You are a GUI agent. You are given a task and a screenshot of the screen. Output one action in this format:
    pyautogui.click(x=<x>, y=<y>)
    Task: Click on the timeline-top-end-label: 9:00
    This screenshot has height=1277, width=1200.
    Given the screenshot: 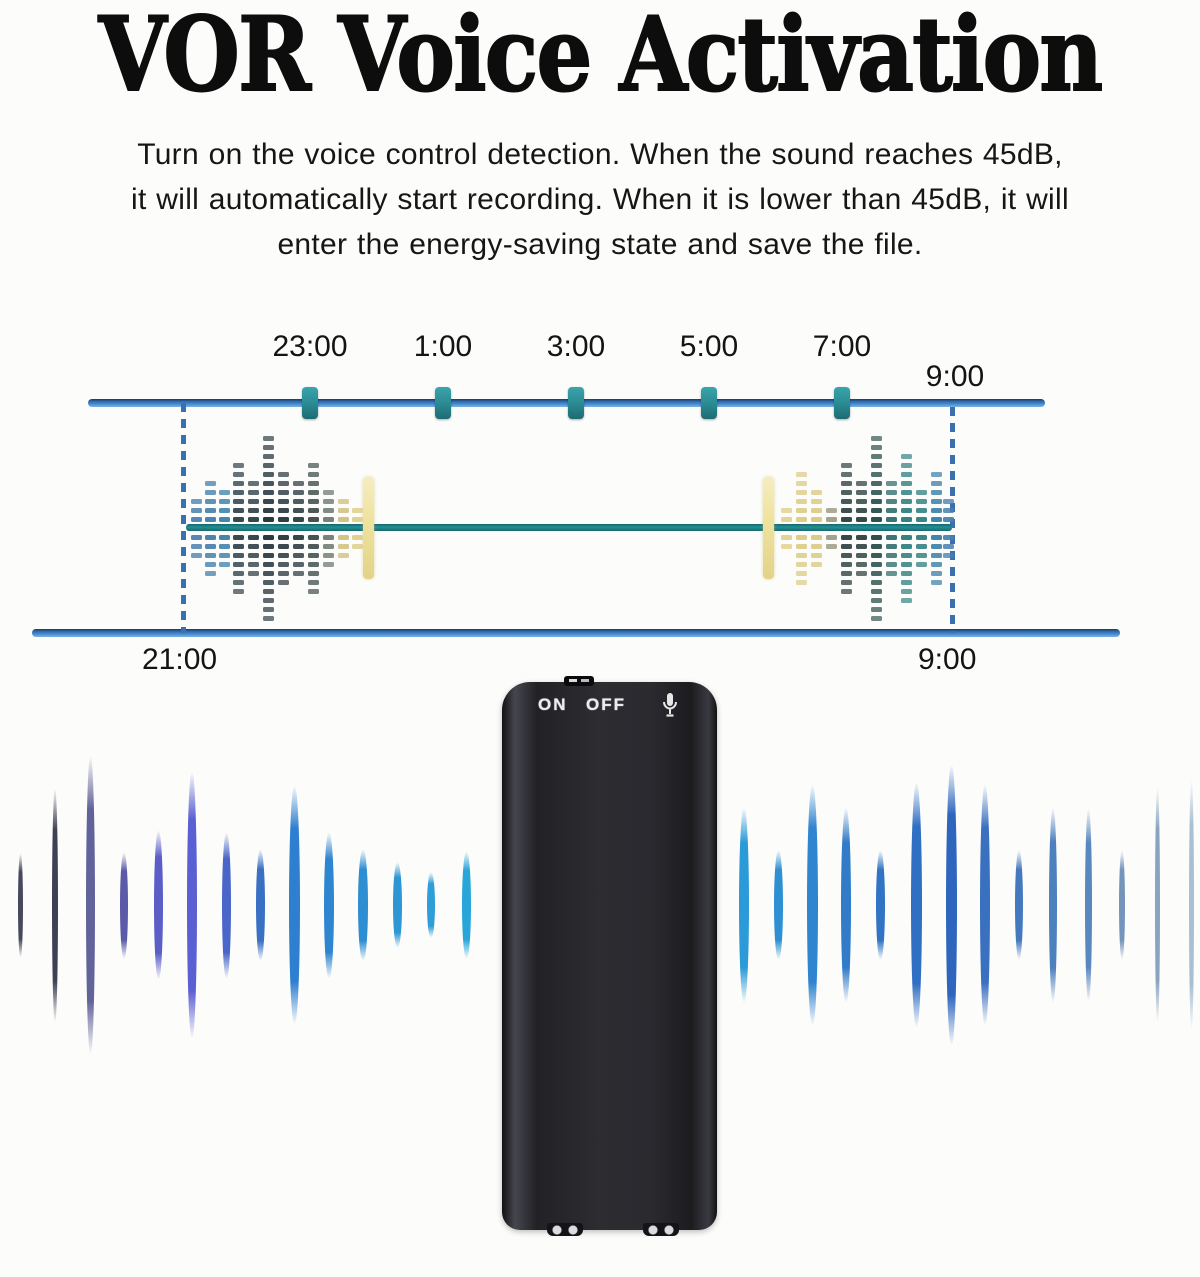 What is the action you would take?
    pyautogui.click(x=955, y=376)
    